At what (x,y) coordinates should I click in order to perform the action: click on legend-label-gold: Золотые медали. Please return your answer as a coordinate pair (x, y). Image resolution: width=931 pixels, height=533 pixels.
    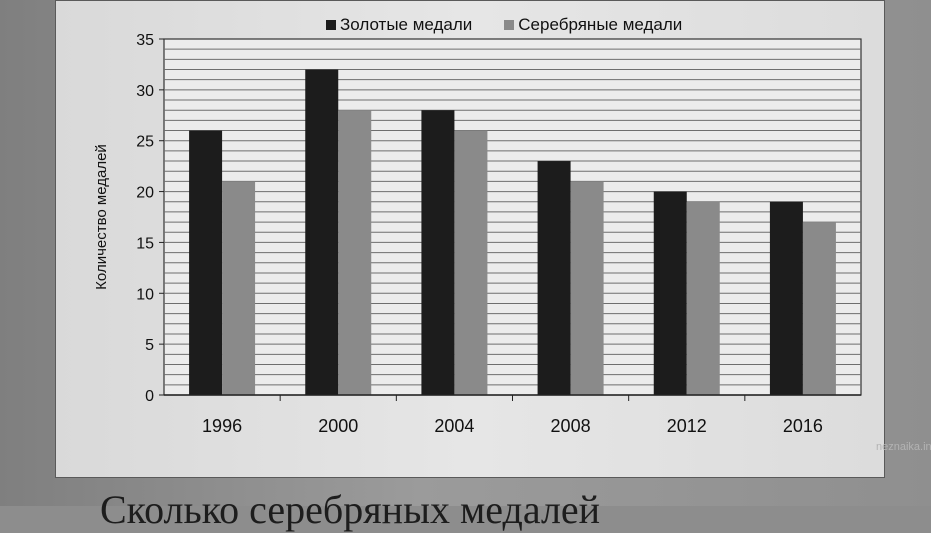
    Looking at the image, I should click on (406, 24).